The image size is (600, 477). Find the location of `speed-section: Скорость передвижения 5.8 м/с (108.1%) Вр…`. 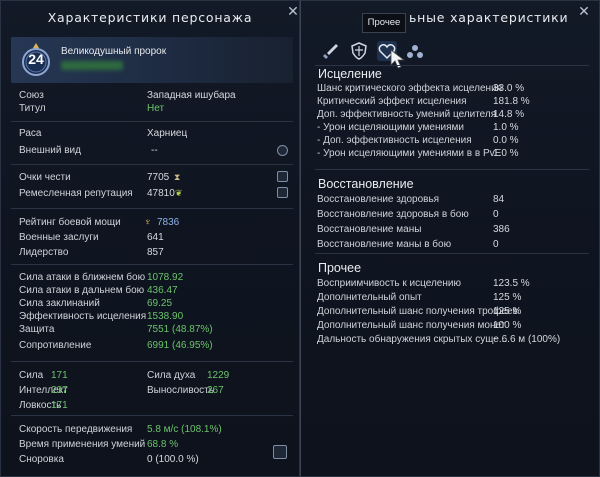

speed-section: Скорость передвижения 5.8 м/с (108.1%) Вр… is located at coordinates (152, 444).